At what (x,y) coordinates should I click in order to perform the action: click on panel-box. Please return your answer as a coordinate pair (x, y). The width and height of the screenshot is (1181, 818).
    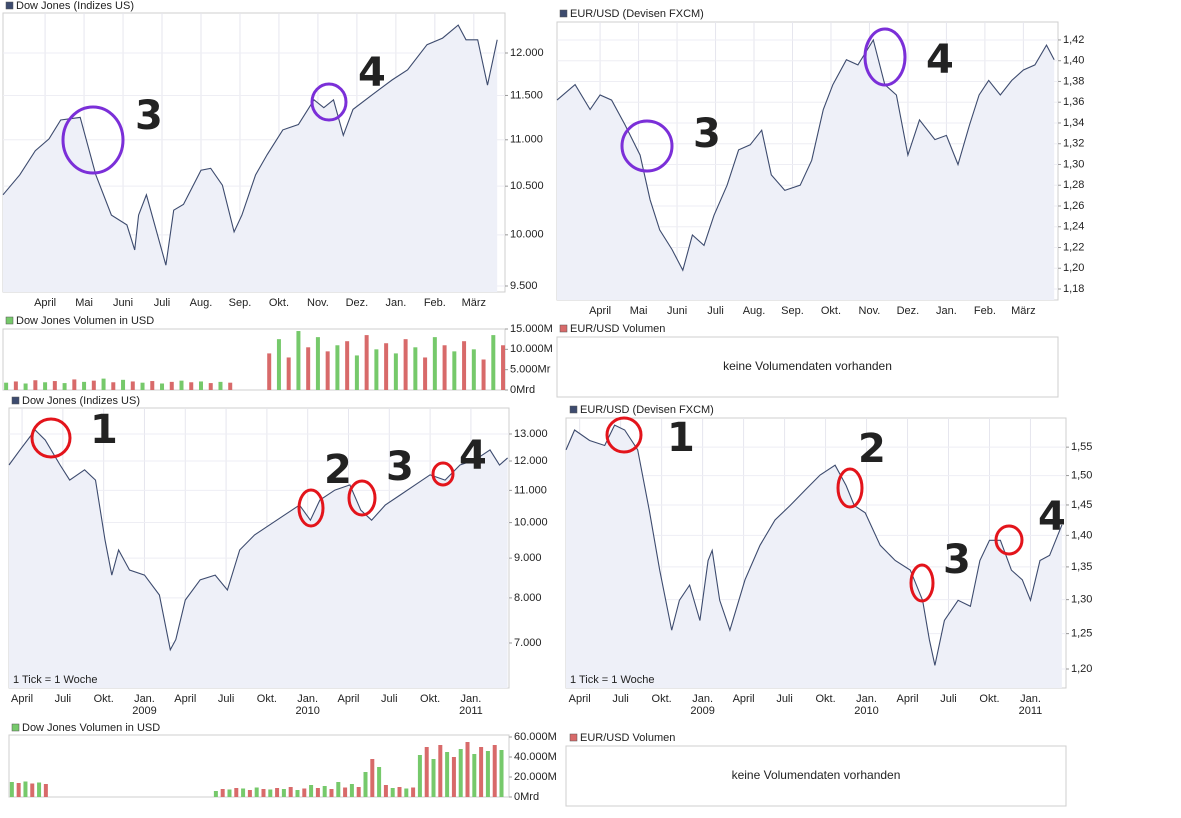
    Looking at the image, I should click on (816, 776).